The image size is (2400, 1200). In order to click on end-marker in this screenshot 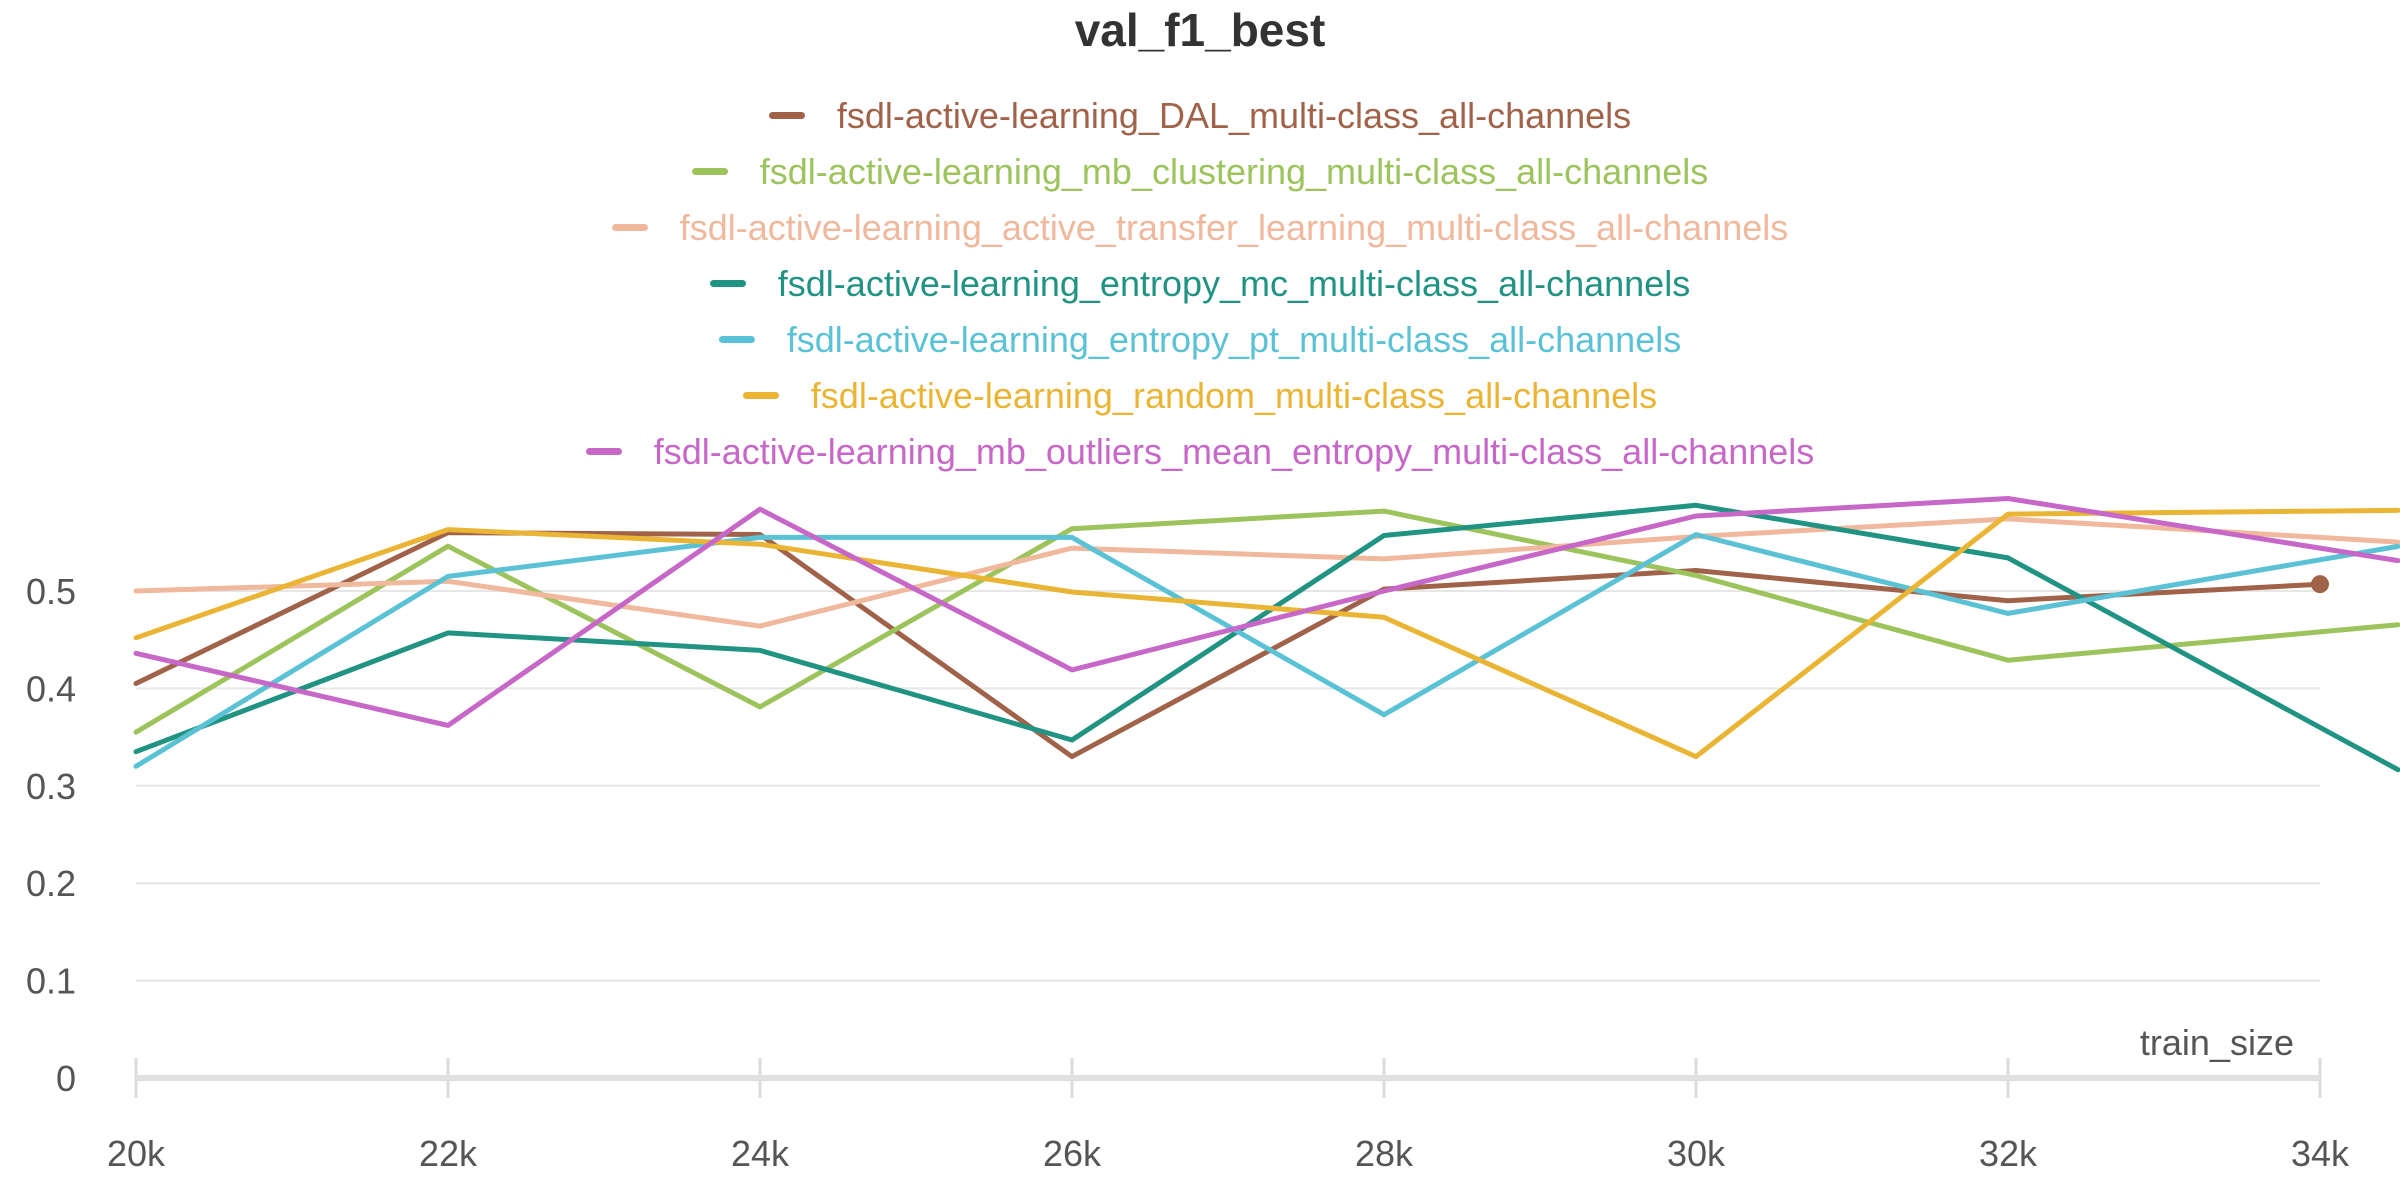, I will do `click(2320, 584)`.